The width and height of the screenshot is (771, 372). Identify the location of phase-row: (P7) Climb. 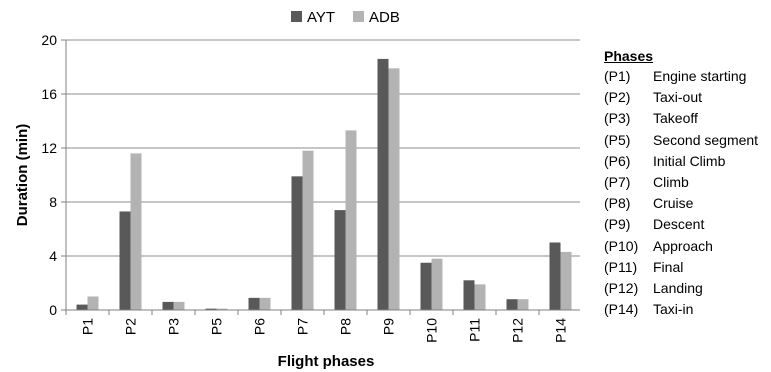
(681, 182).